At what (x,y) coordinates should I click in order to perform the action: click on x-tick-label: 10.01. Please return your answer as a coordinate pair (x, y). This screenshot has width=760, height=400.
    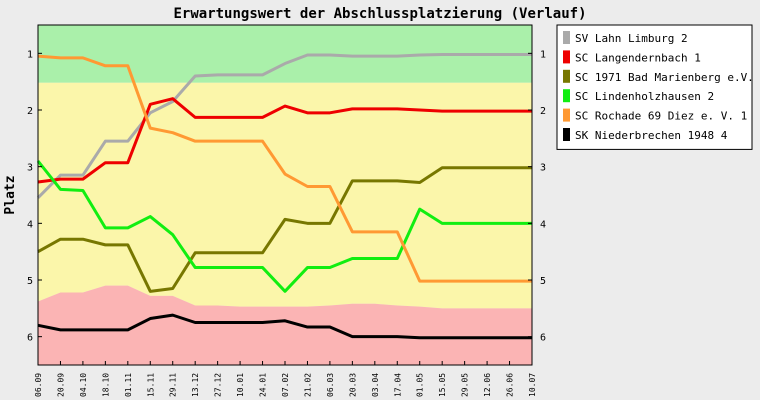
    Looking at the image, I should click on (240, 385).